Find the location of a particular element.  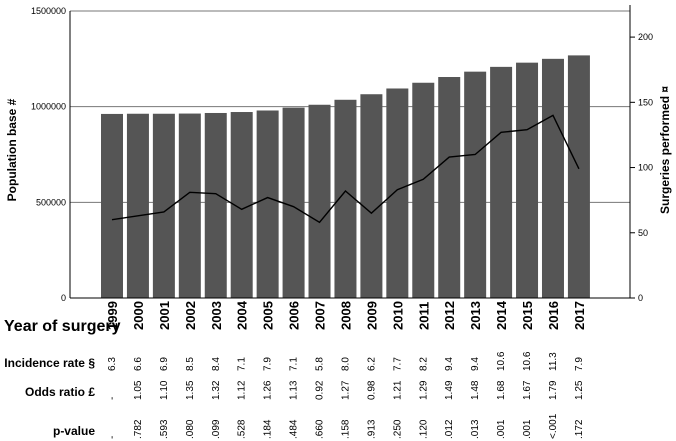

x-tick-label: 2016 is located at coordinates (553, 315).